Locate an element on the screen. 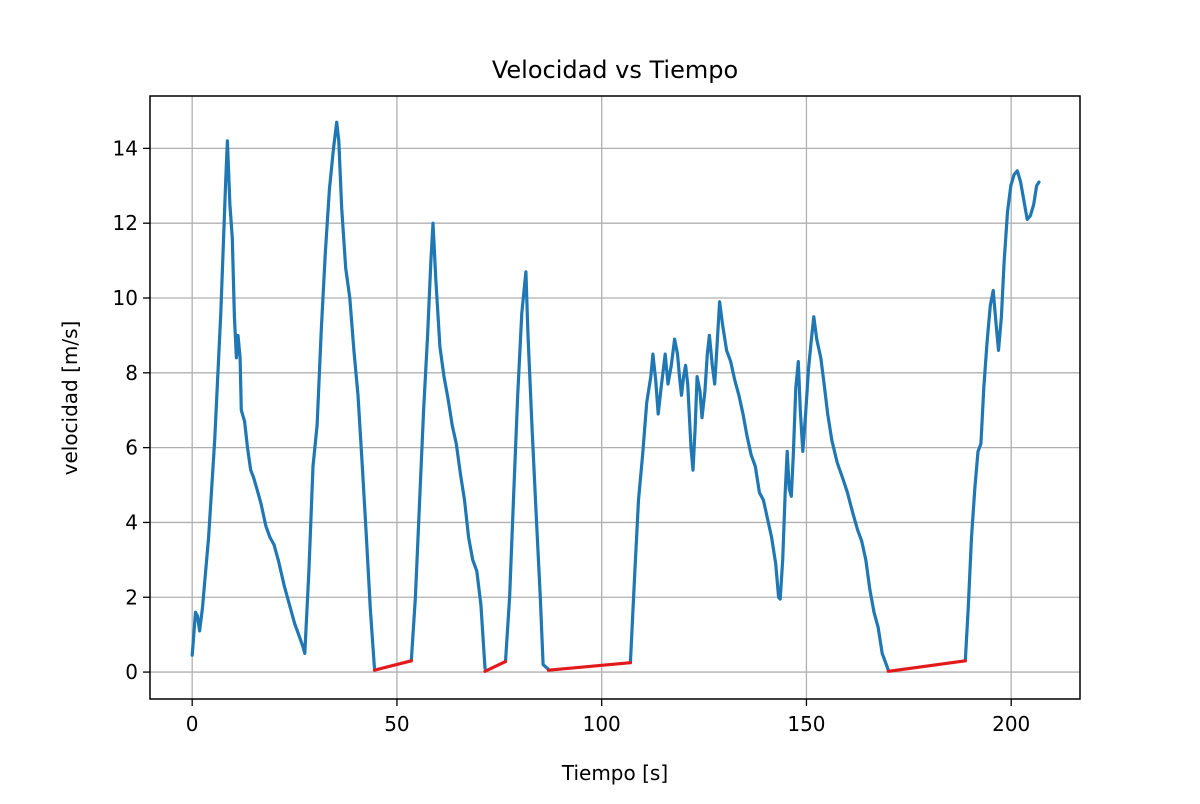 This screenshot has height=804, width=1200. y-tick-label: 2 is located at coordinates (131, 597).